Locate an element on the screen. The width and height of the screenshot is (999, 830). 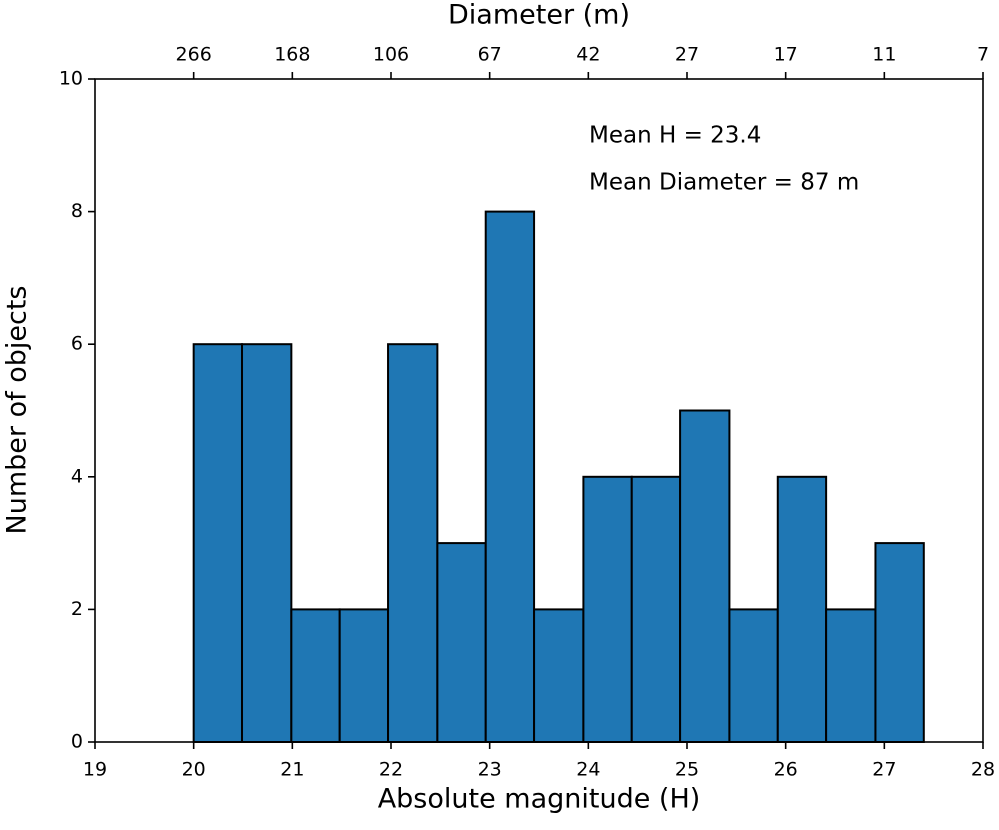
y-tick-label: 0 is located at coordinates (77, 742).